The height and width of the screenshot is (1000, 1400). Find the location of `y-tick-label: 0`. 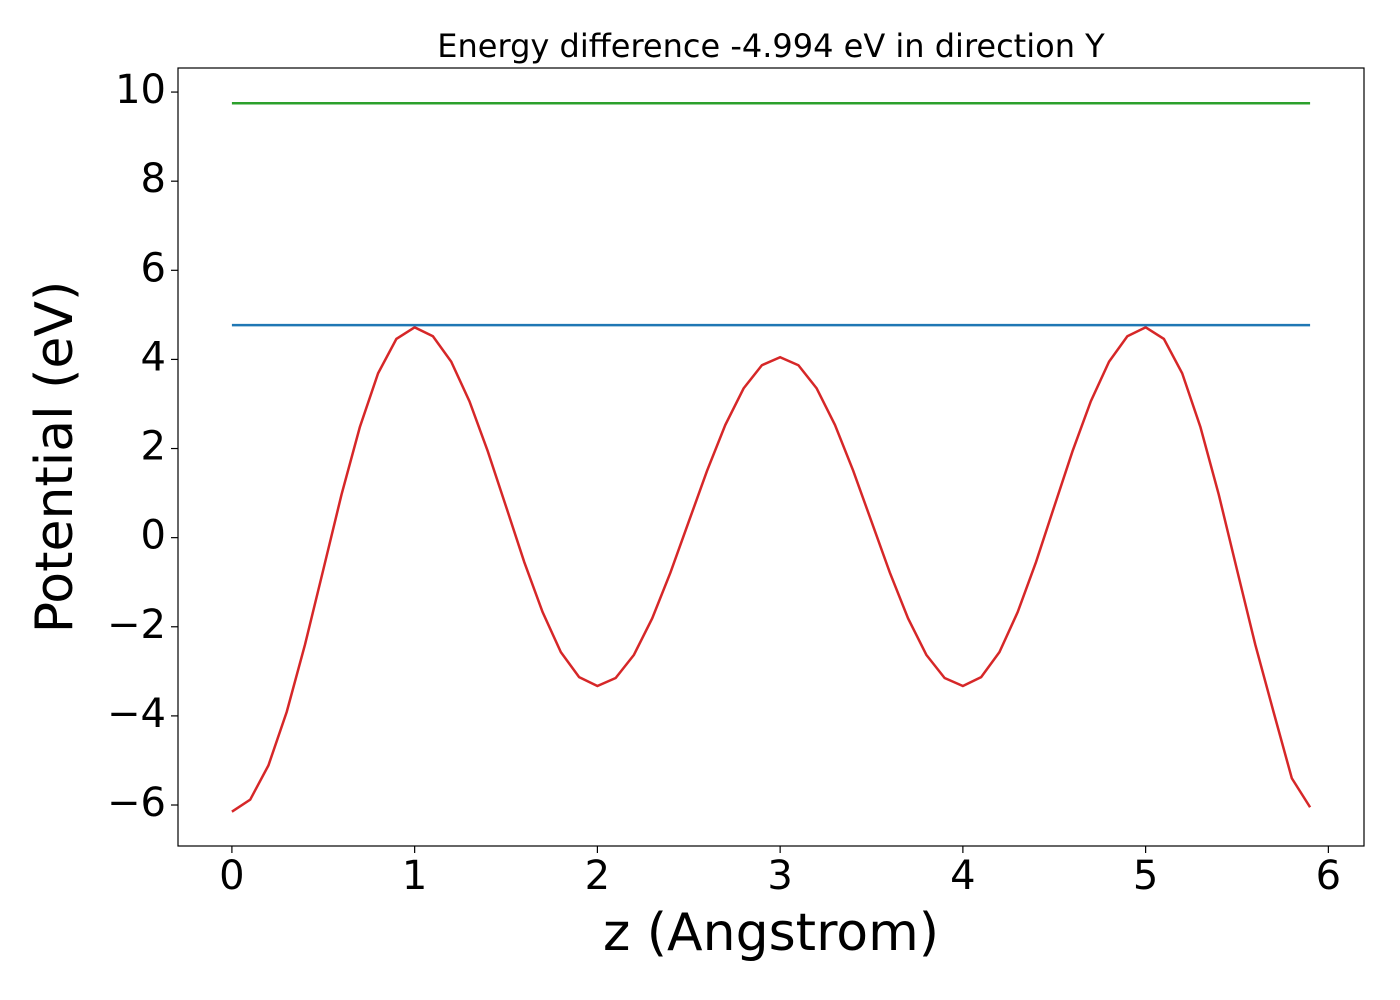

y-tick-label: 0 is located at coordinates (153, 536).